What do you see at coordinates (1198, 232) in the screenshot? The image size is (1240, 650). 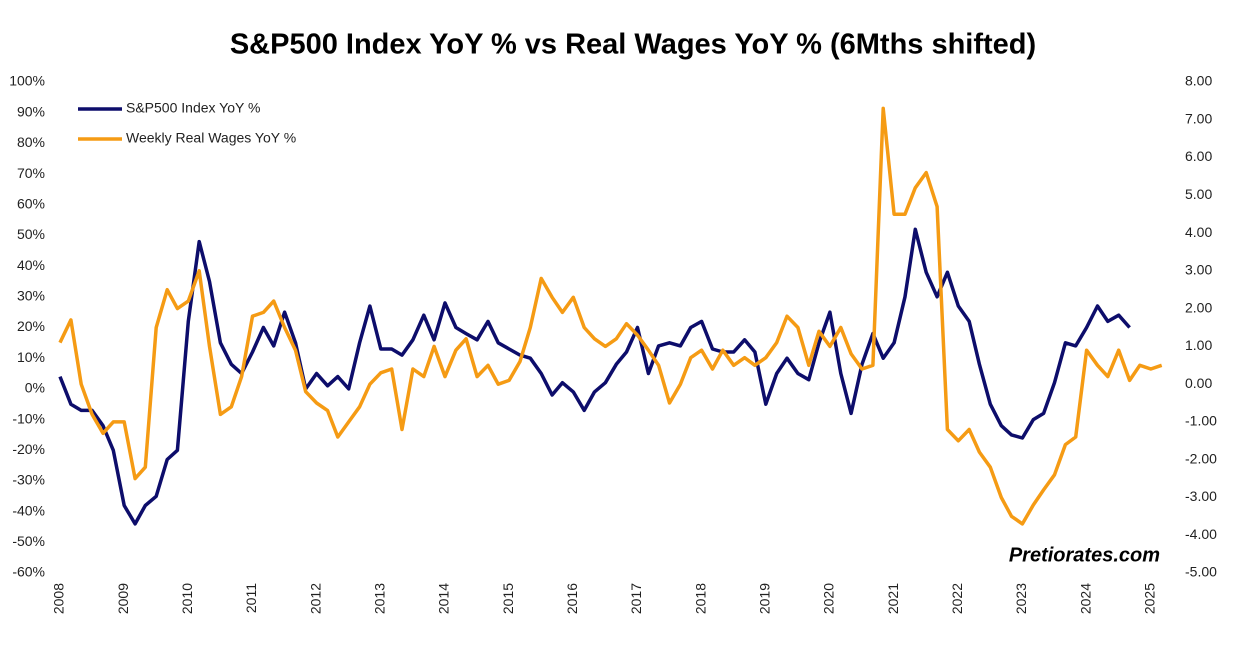 I see `y2-tick-label: 4.00` at bounding box center [1198, 232].